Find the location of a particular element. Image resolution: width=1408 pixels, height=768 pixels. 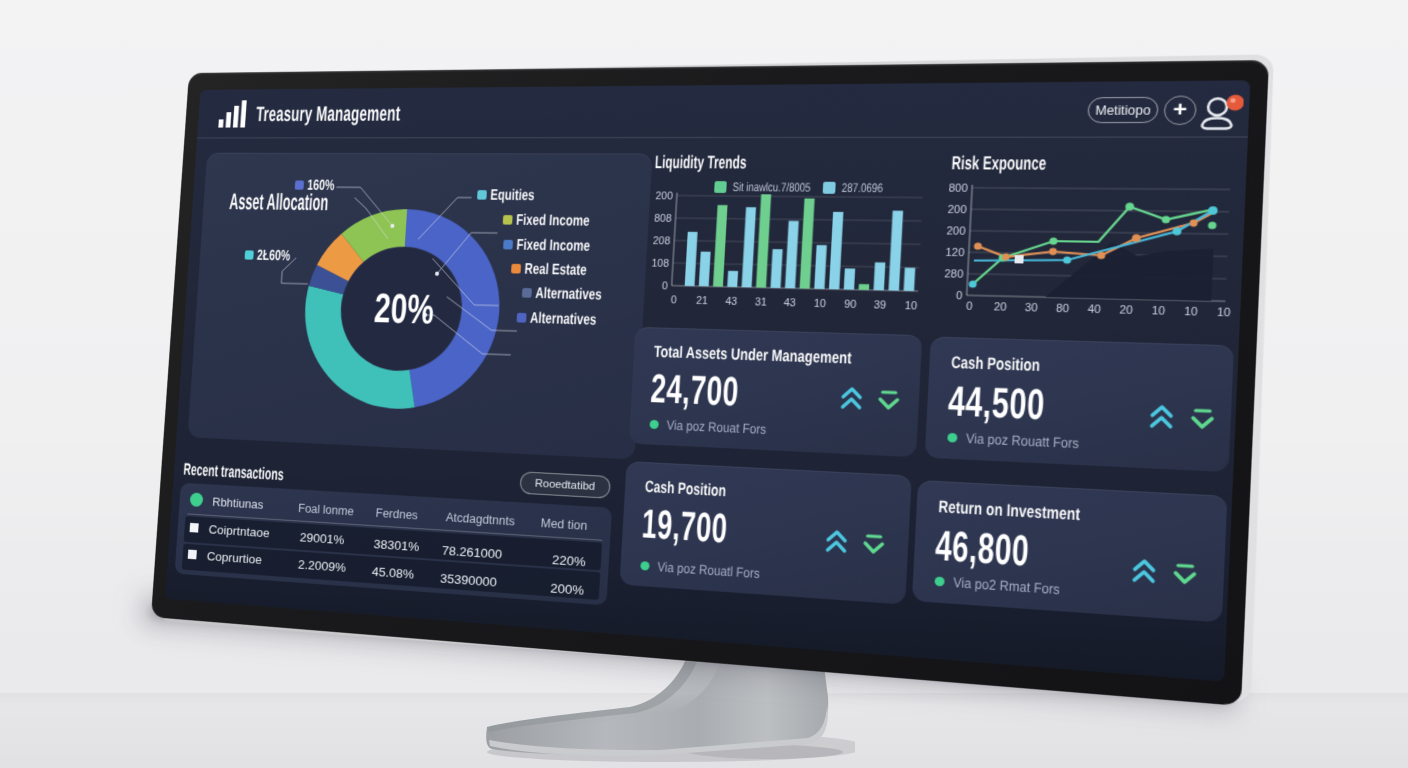

svg-text: 21 is located at coordinates (702, 301).